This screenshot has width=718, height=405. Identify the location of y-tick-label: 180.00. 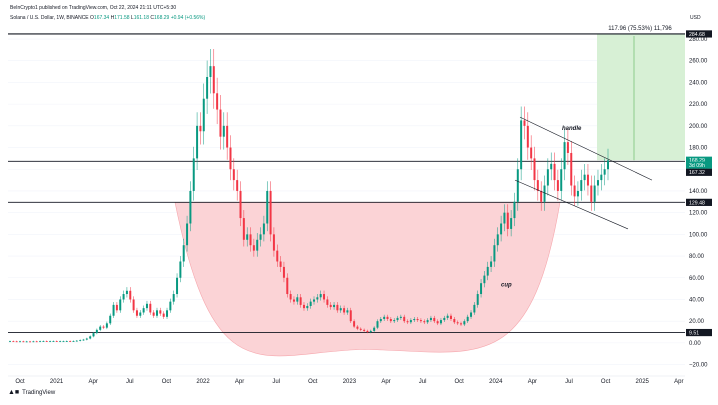
(698, 149).